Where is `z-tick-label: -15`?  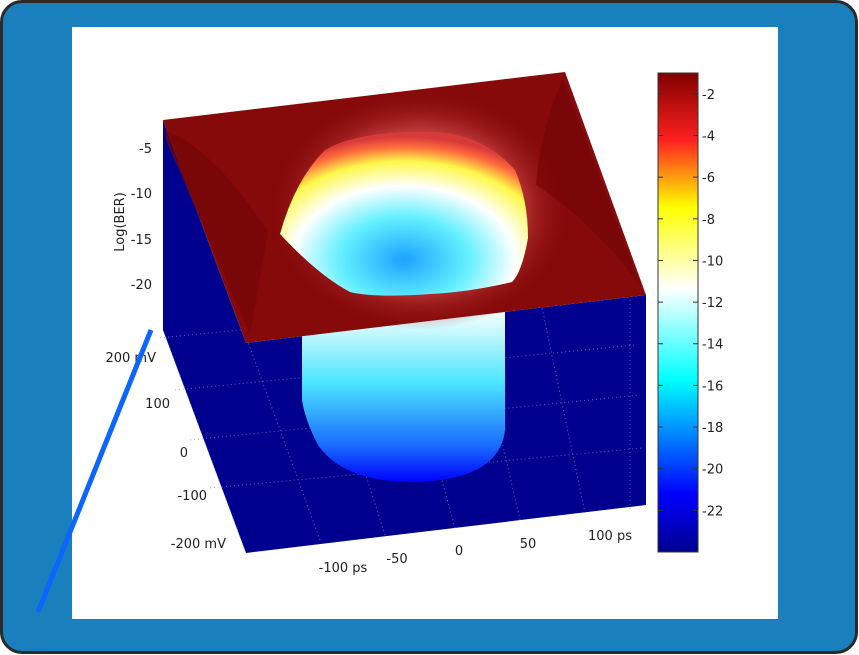
z-tick-label: -15 is located at coordinates (141, 240).